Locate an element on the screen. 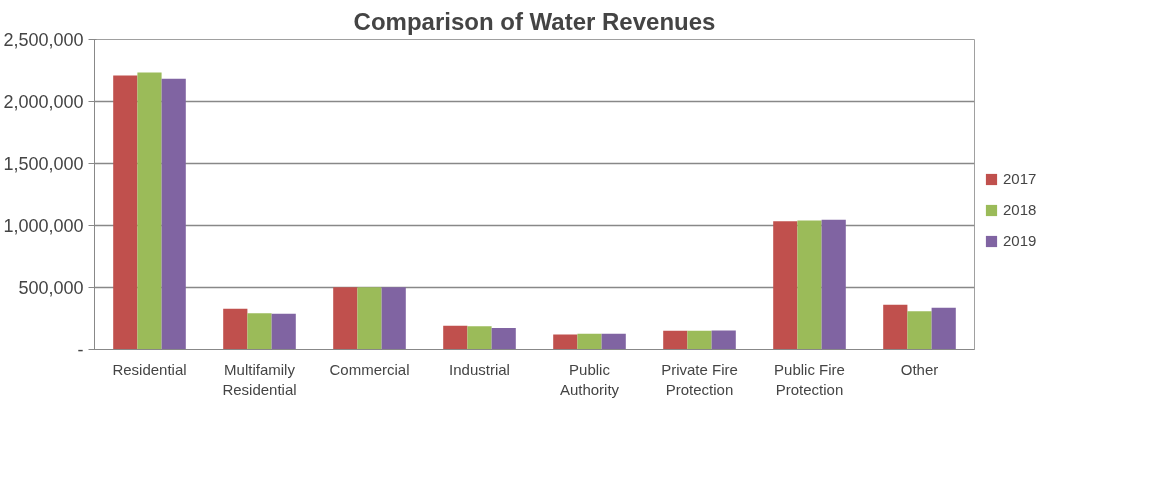 This screenshot has width=1172, height=494. legend-label: 2019 is located at coordinates (1020, 240).